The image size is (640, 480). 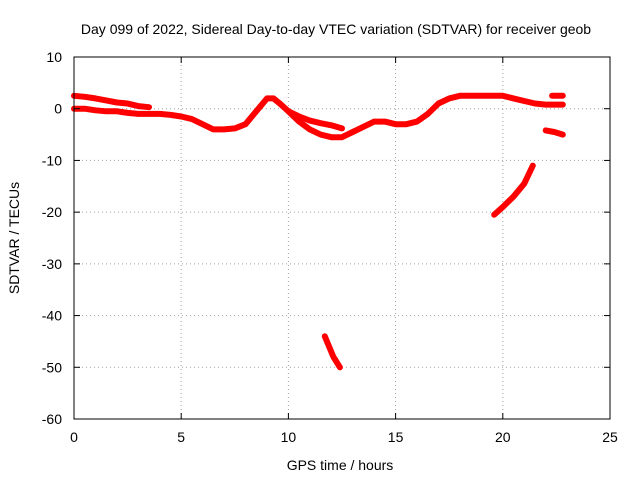 What do you see at coordinates (554, 132) in the screenshot?
I see `series-track-late-negative` at bounding box center [554, 132].